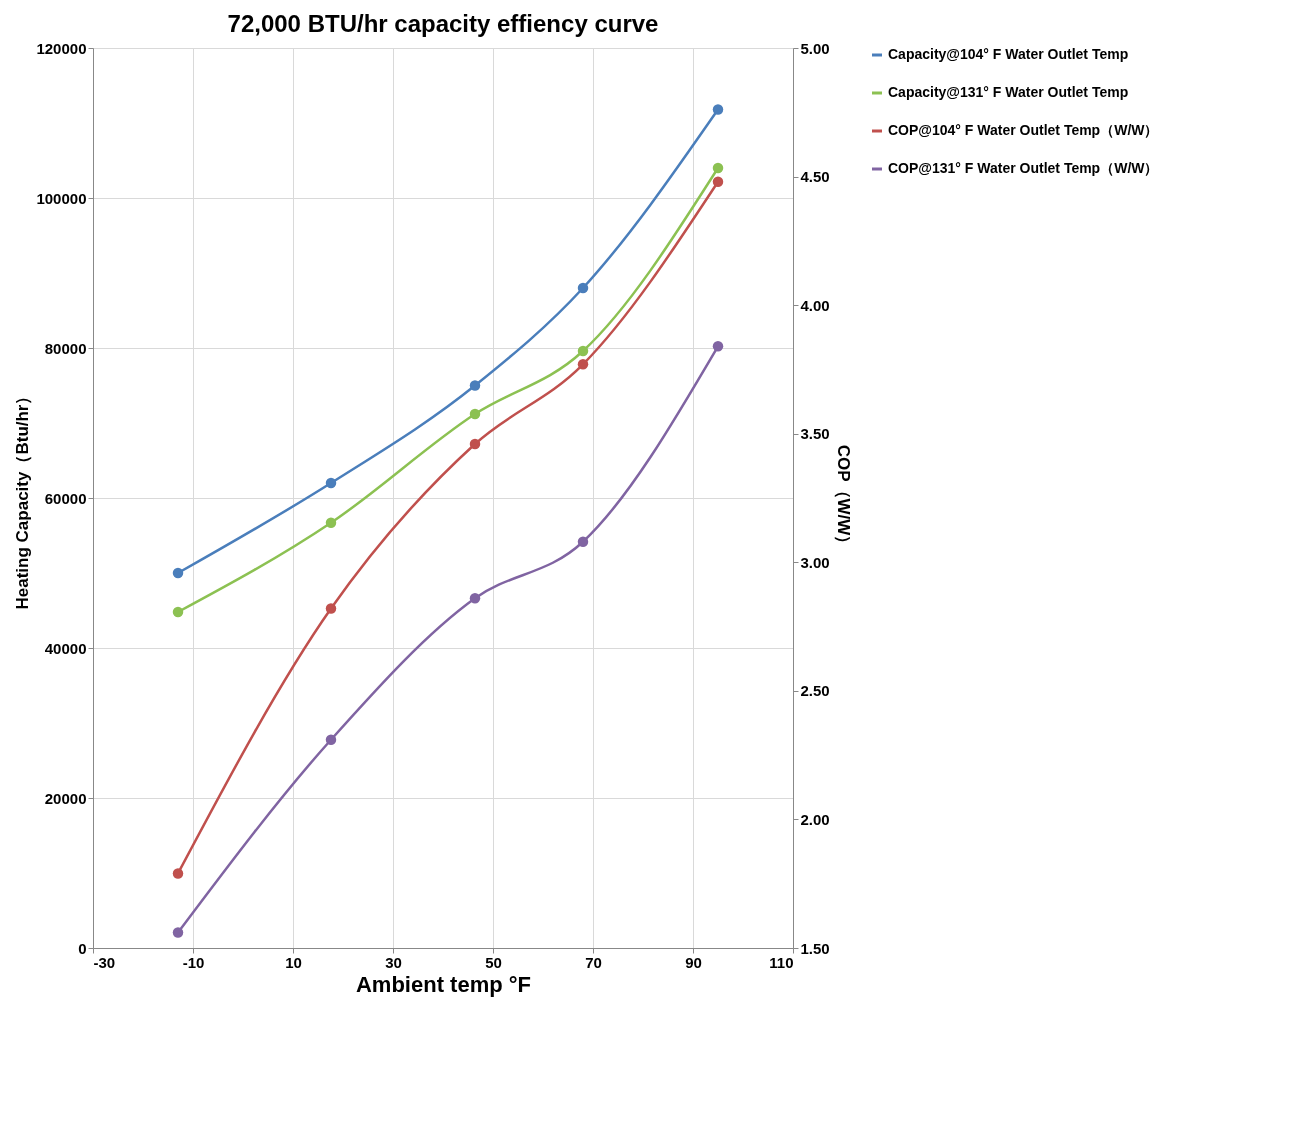 The image size is (1293, 1142). Describe the element at coordinates (193, 962) in the screenshot. I see `x-tick-label: -10` at that location.